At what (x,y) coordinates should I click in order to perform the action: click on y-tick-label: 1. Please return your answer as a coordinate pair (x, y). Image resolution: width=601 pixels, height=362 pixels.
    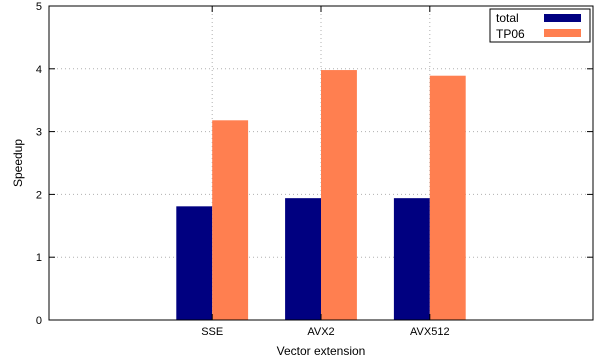
    Looking at the image, I should click on (39, 258).